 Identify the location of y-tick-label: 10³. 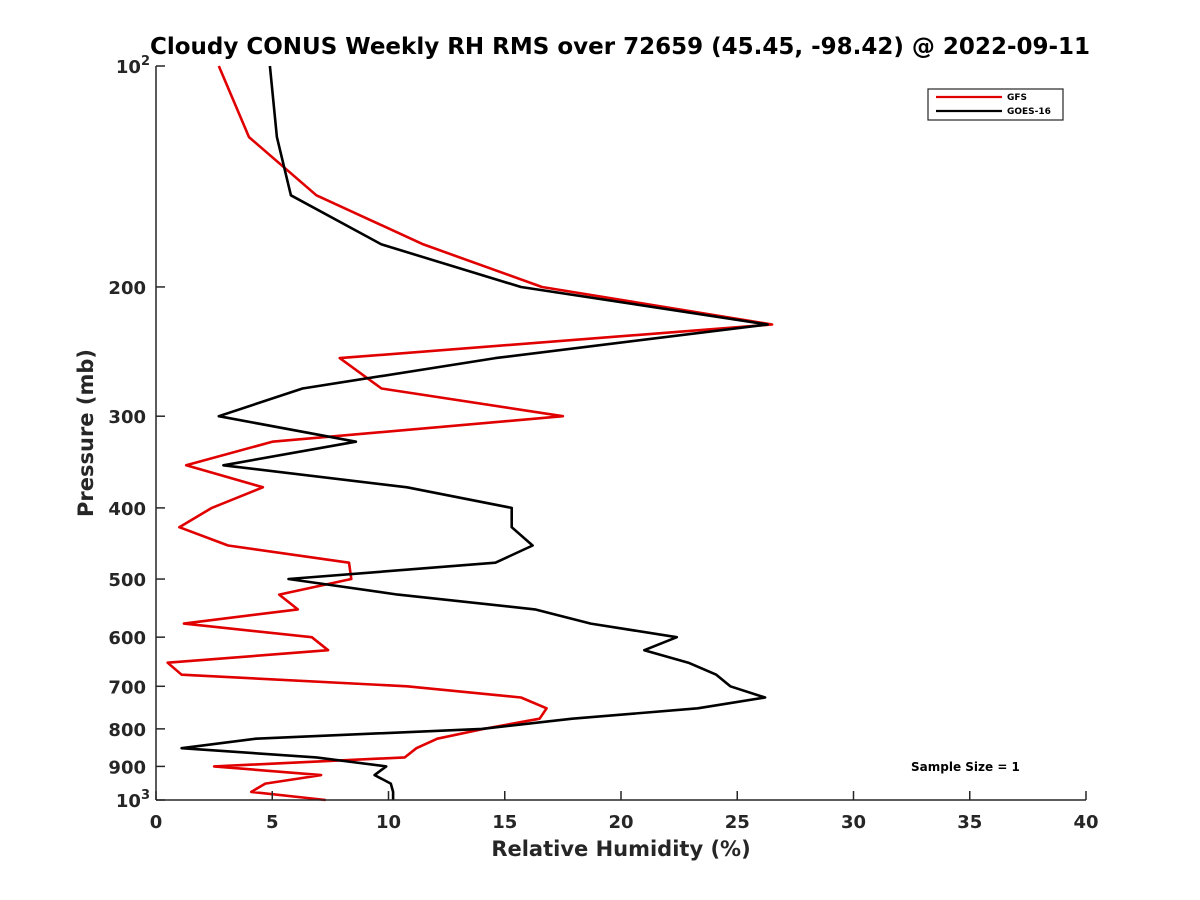
(133, 800).